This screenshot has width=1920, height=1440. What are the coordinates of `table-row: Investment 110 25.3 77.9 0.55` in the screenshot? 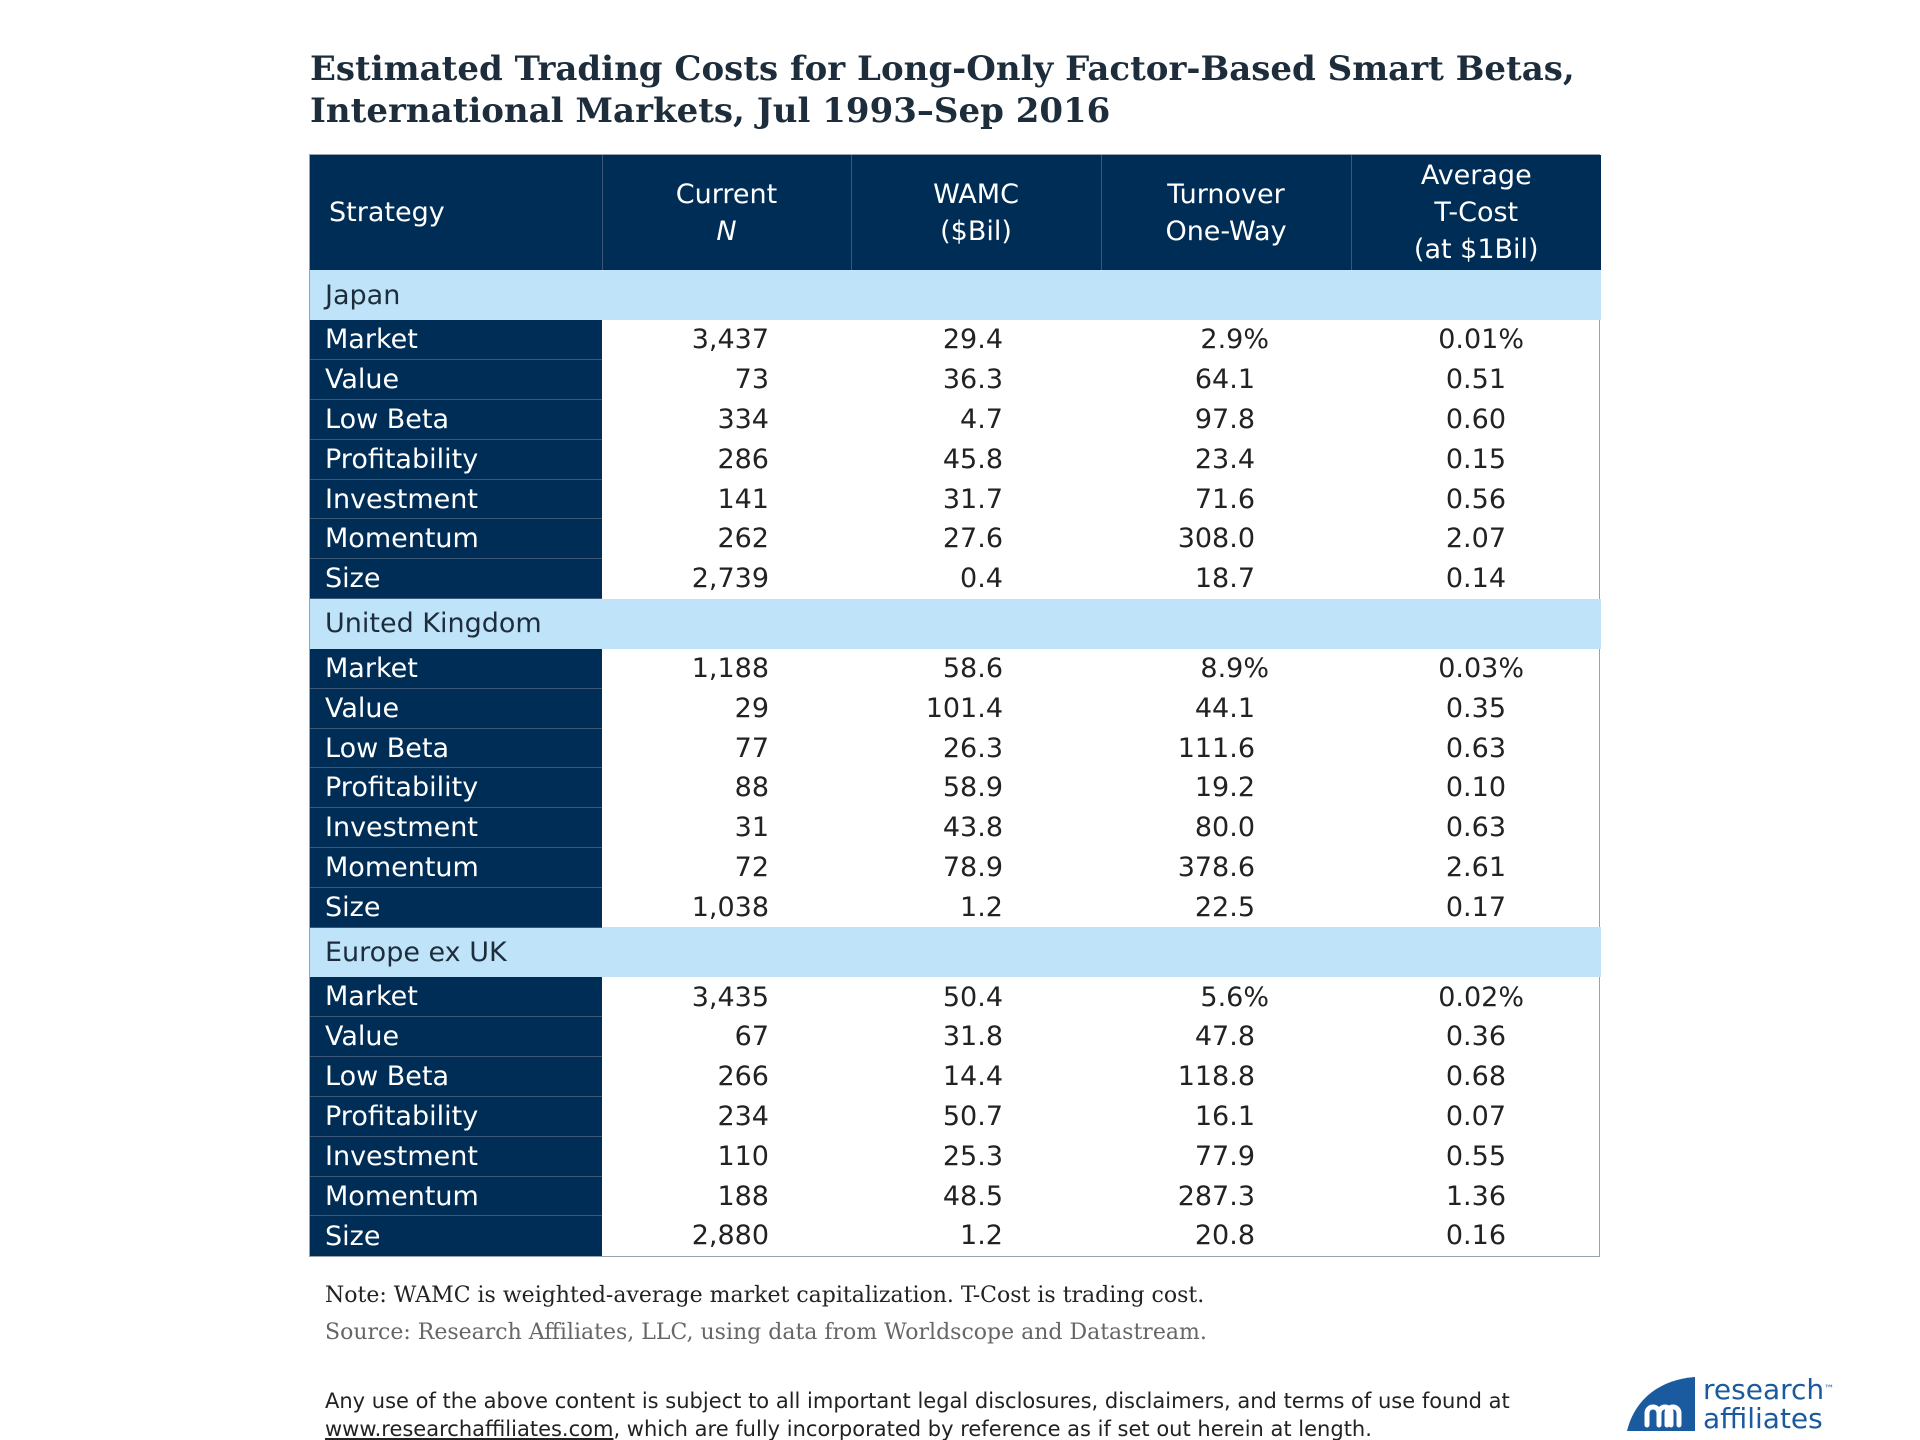 It's located at (955, 1156).